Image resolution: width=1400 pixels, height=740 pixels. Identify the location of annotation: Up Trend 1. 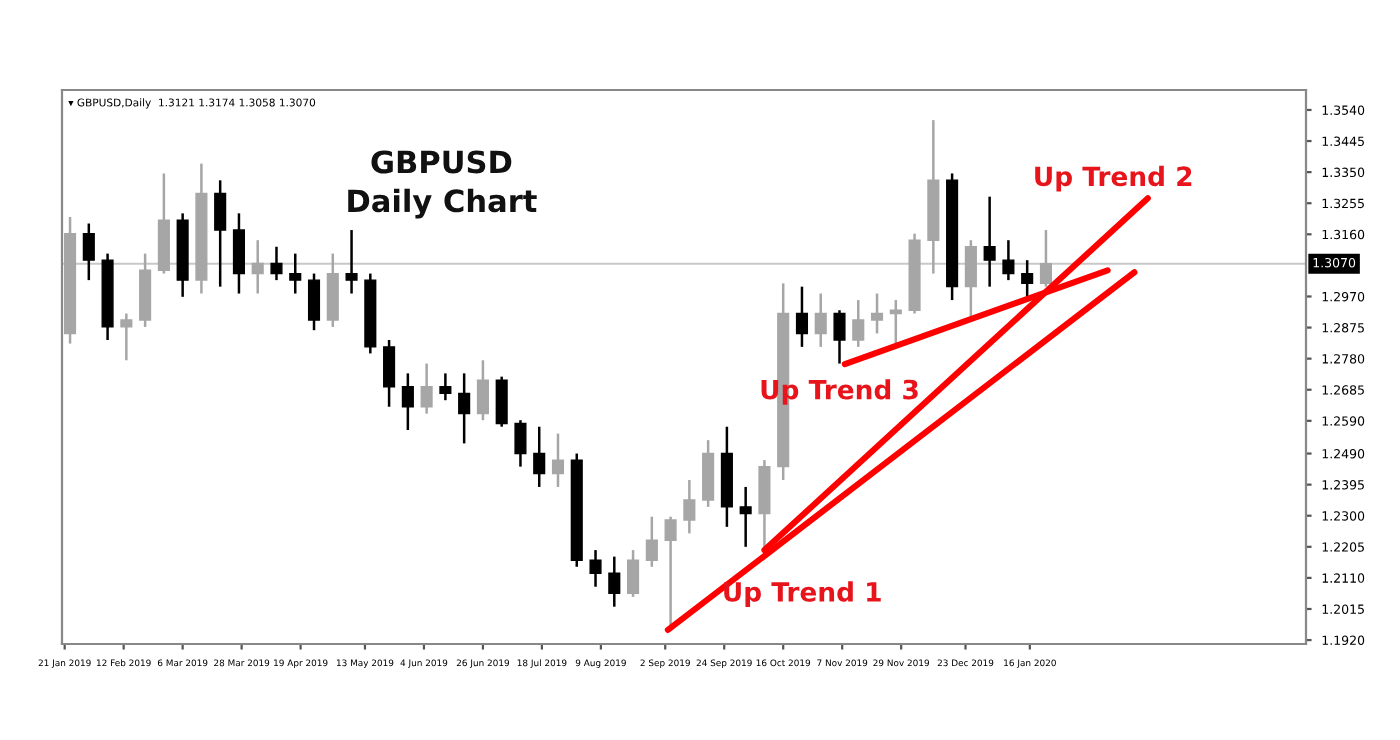
(802, 594).